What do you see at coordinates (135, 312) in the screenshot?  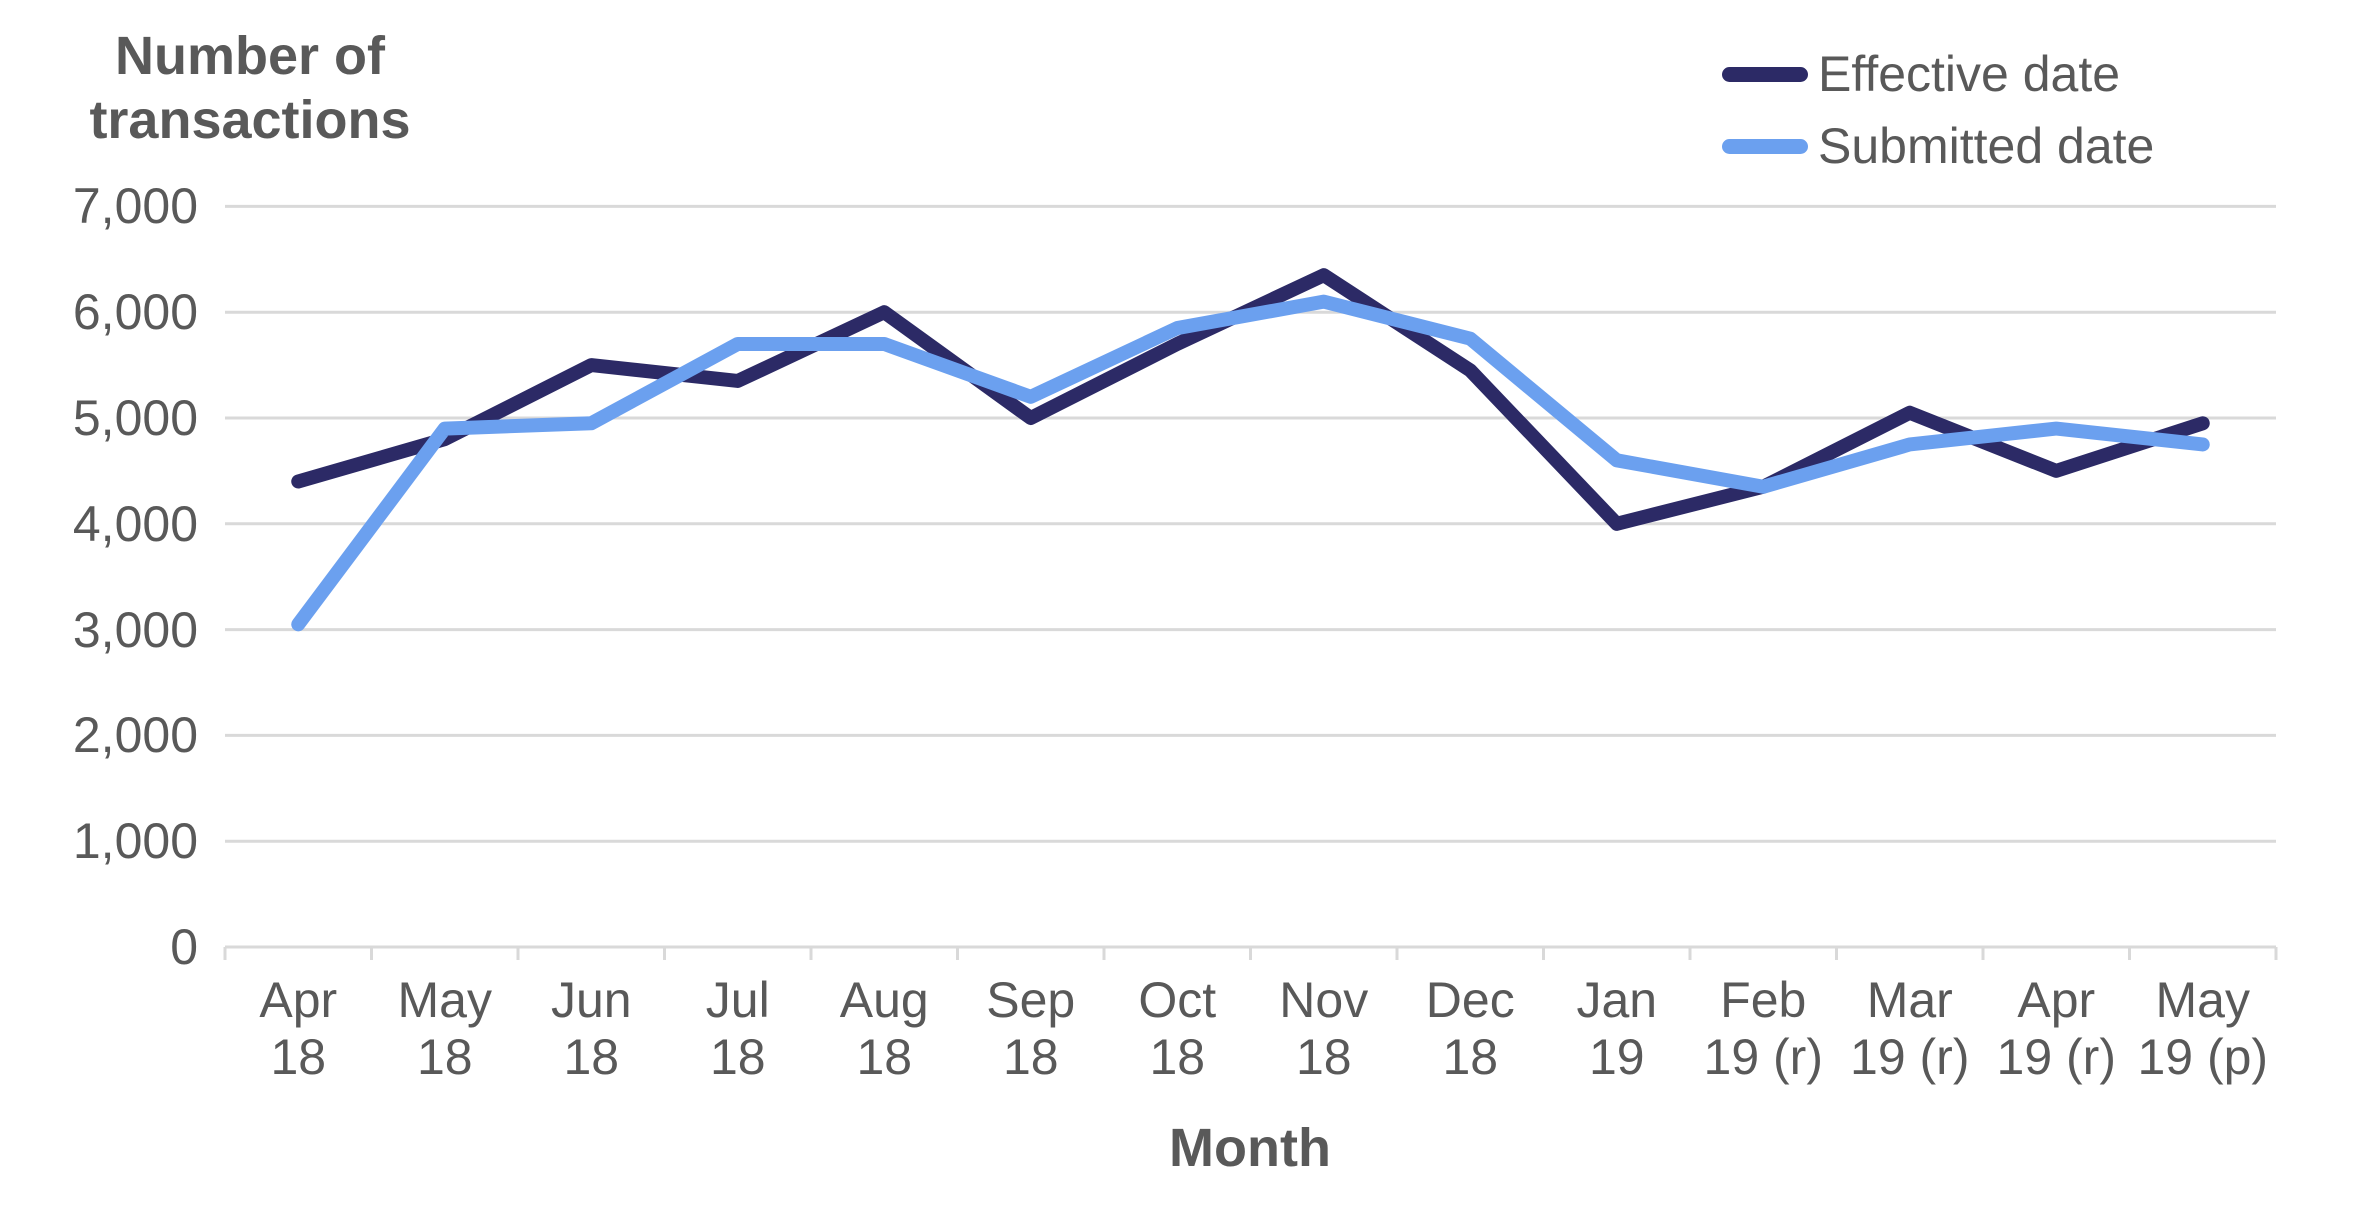 I see `y-tick-label: 6,000` at bounding box center [135, 312].